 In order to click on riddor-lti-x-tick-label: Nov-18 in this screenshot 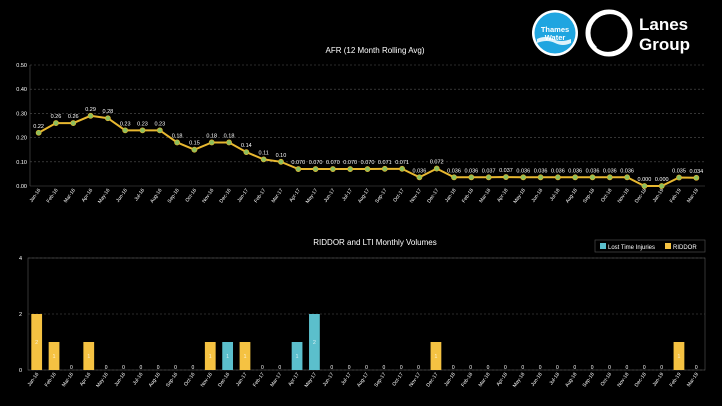, I will do `click(623, 380)`.